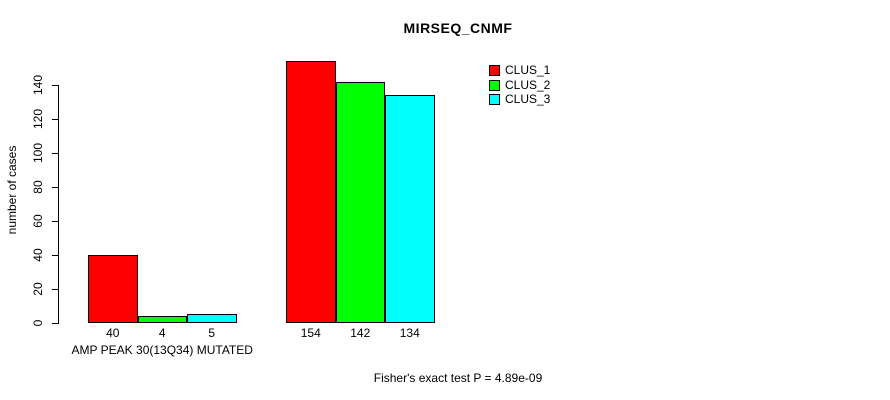 The height and width of the screenshot is (400, 890). I want to click on legend-label: CLUS_2, so click(528, 84).